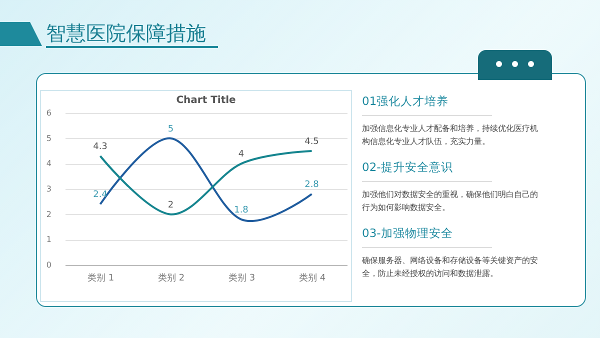 This screenshot has height=338, width=600. What do you see at coordinates (427, 237) in the screenshot?
I see `text: 03-加强物理安全` at bounding box center [427, 237].